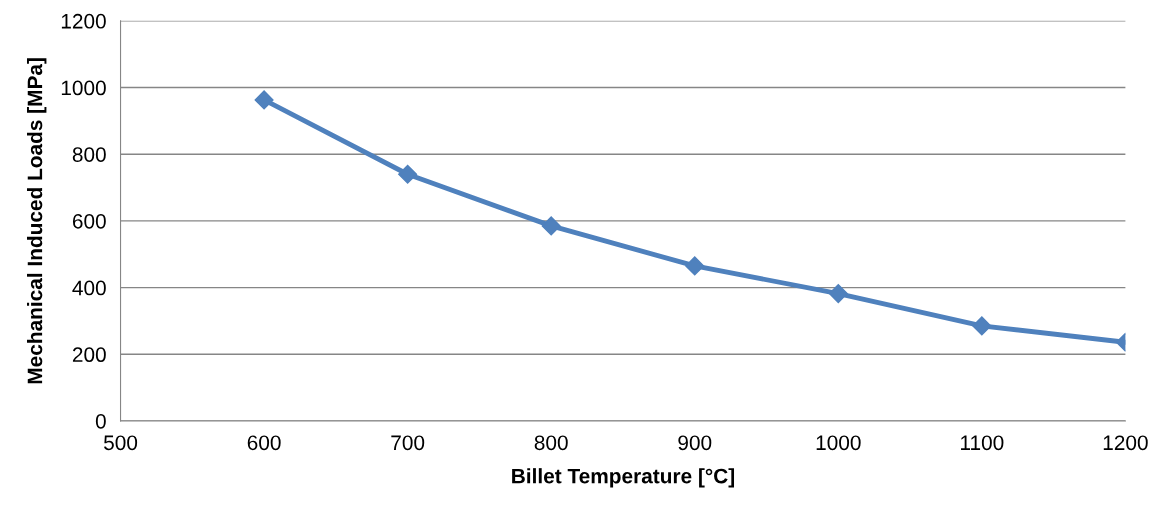 The height and width of the screenshot is (509, 1159). I want to click on y-tick-label: 800, so click(89, 154).